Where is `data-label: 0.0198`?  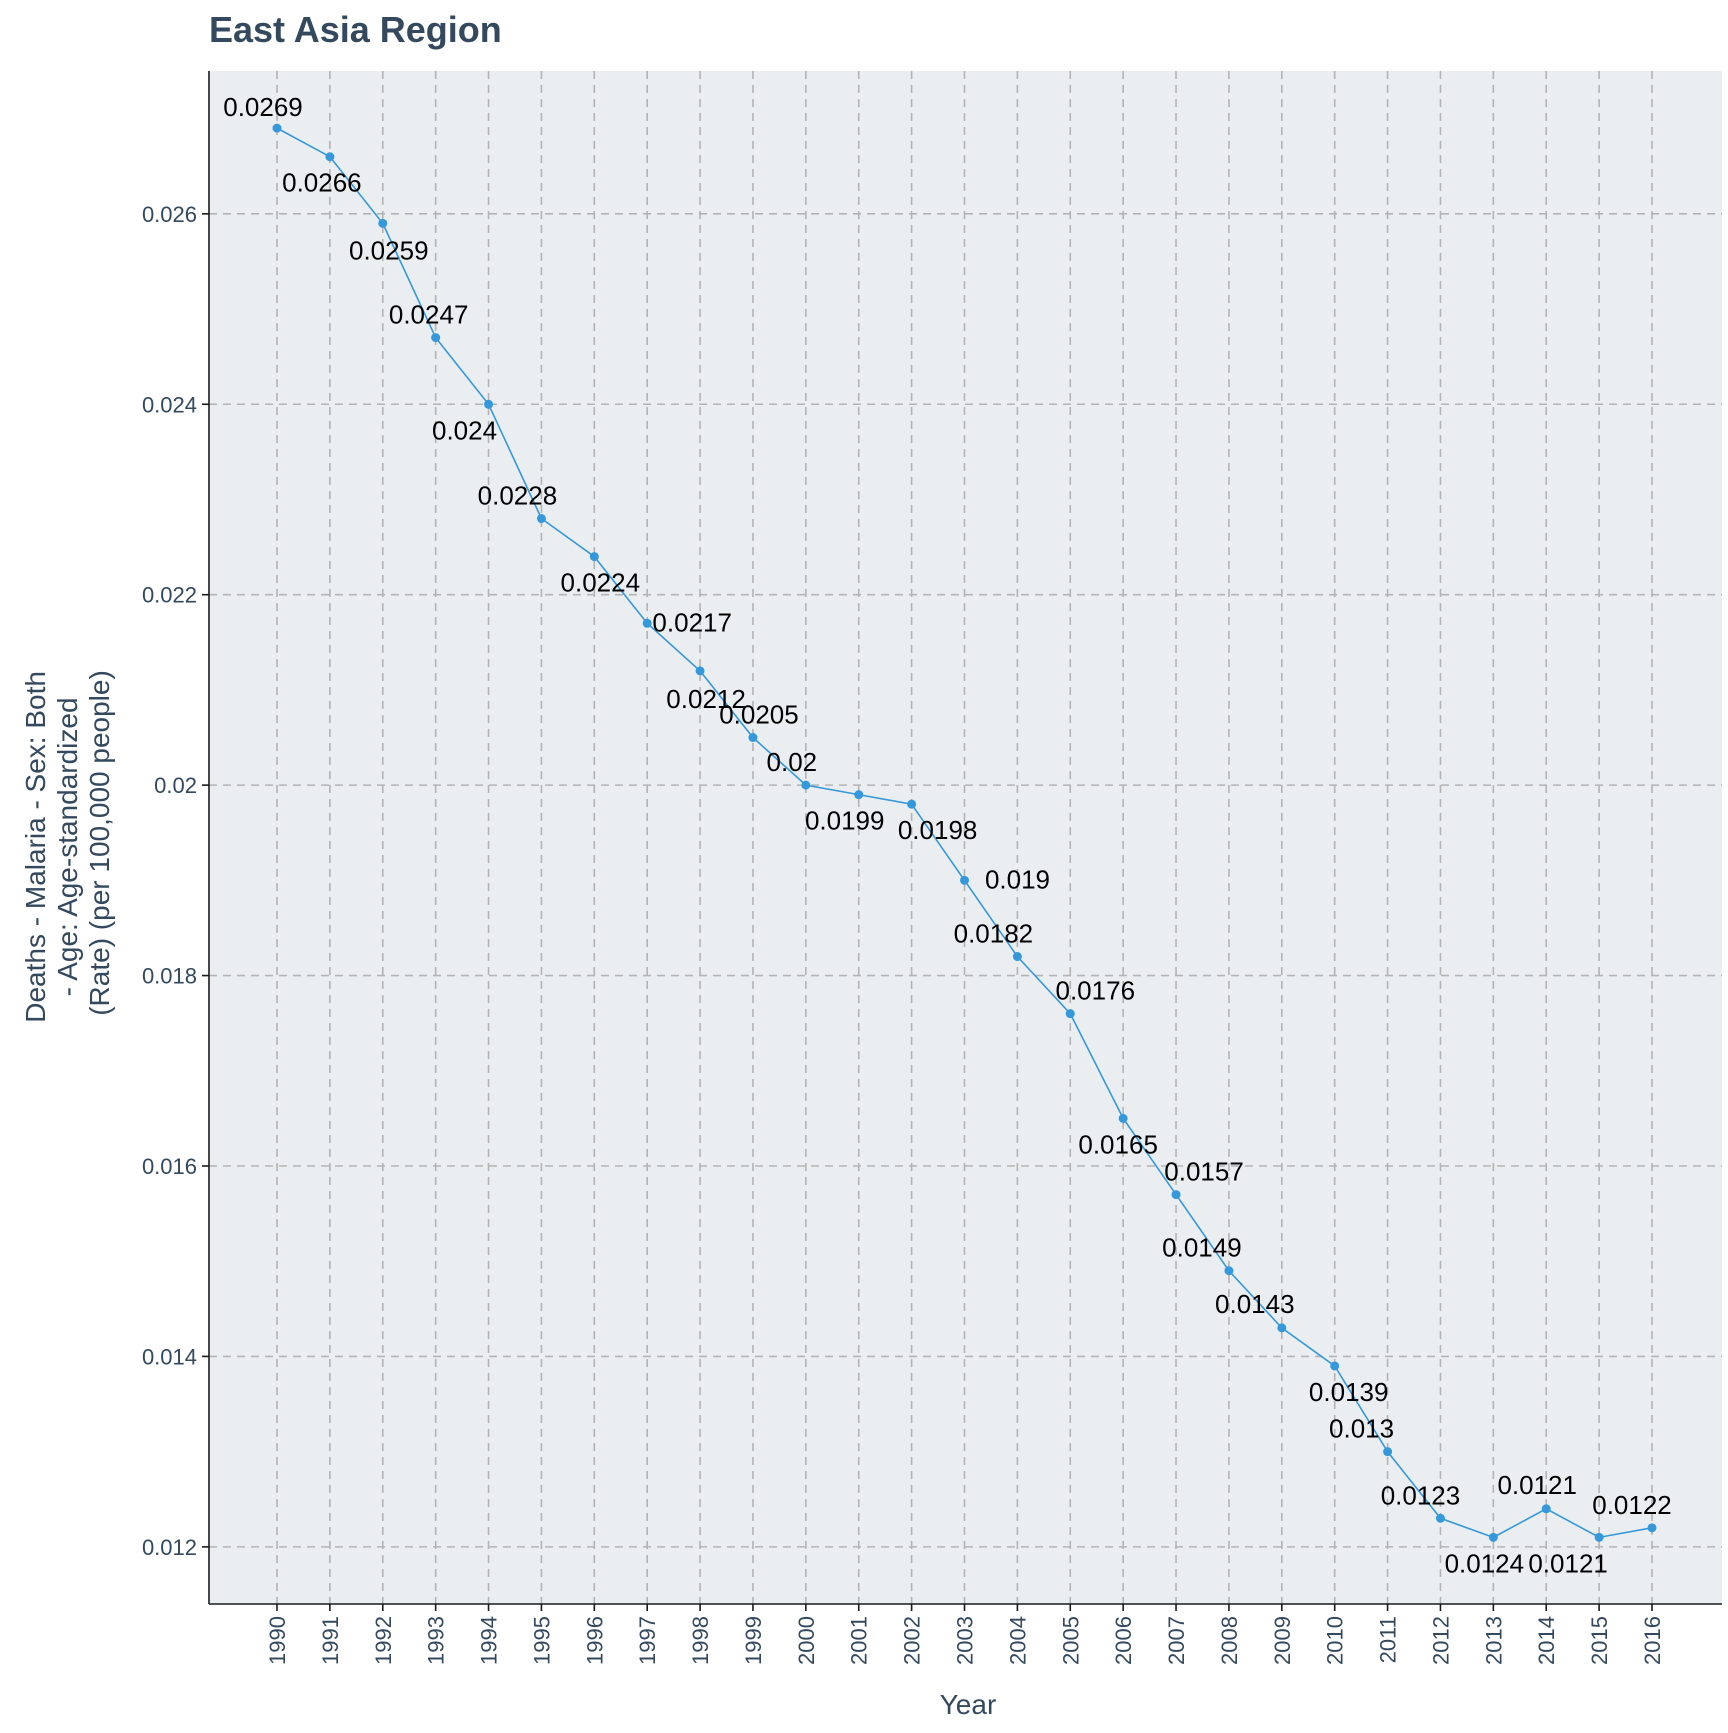
data-label: 0.0198 is located at coordinates (938, 830).